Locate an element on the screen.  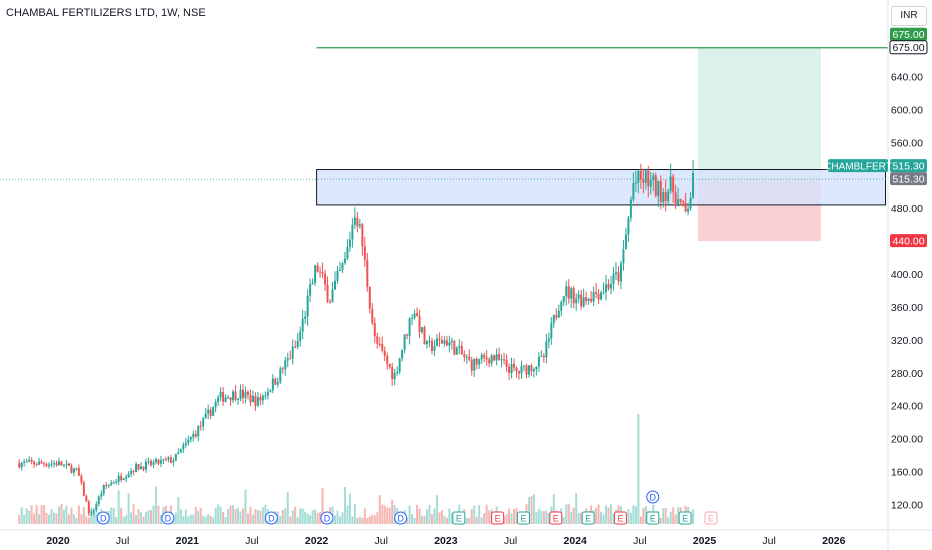
dividend-marker-label: D is located at coordinates (168, 519).